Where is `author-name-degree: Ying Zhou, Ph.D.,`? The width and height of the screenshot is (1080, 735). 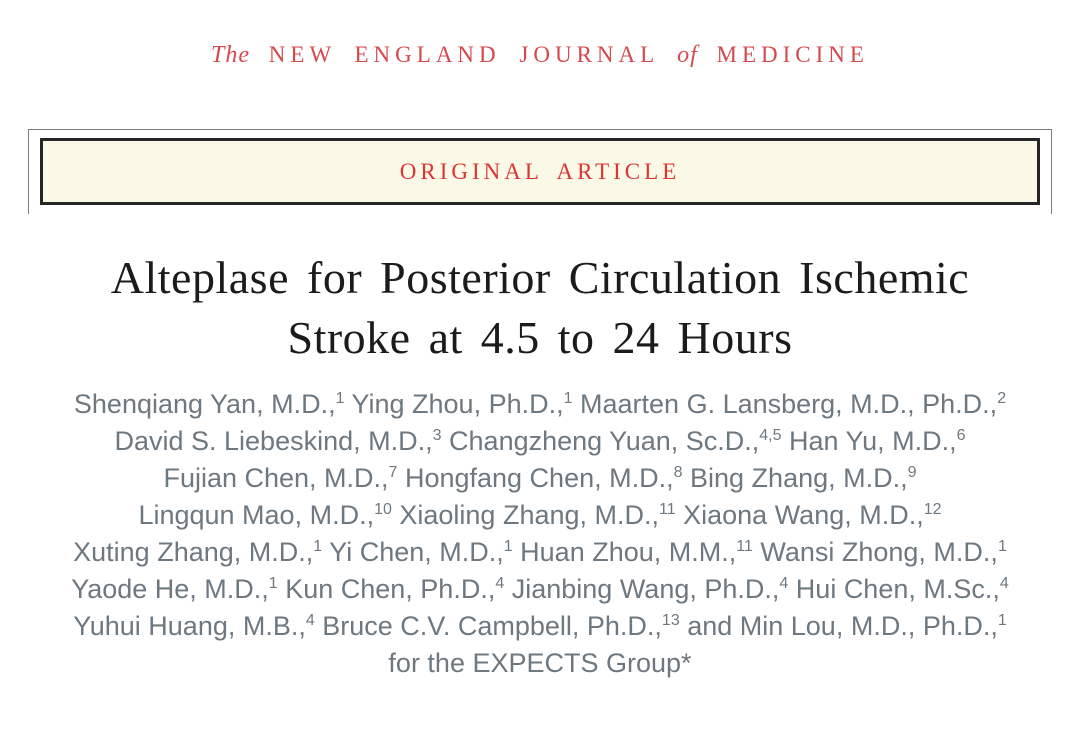
author-name-degree: Ying Zhou, Ph.D., is located at coordinates (454, 404).